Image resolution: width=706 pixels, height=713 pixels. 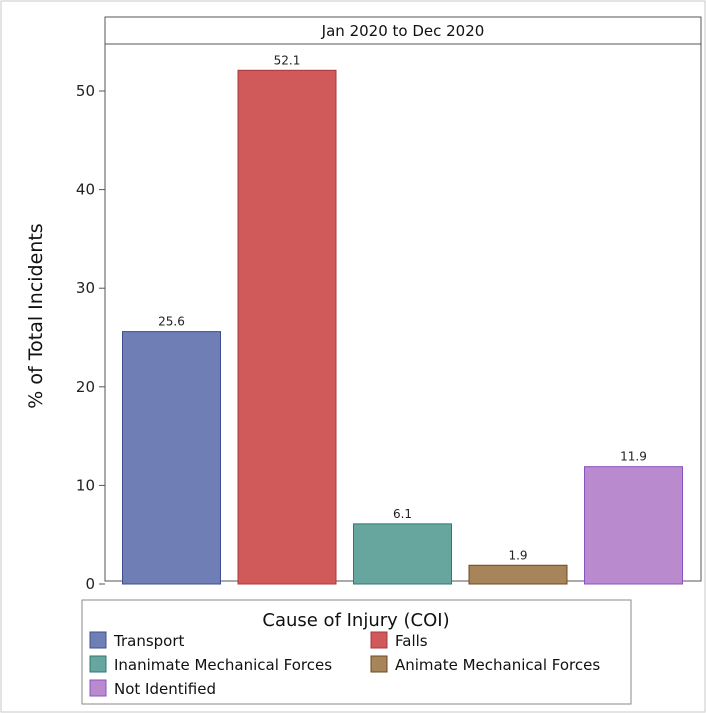 What do you see at coordinates (402, 514) in the screenshot?
I see `bar-value-label: 6.1` at bounding box center [402, 514].